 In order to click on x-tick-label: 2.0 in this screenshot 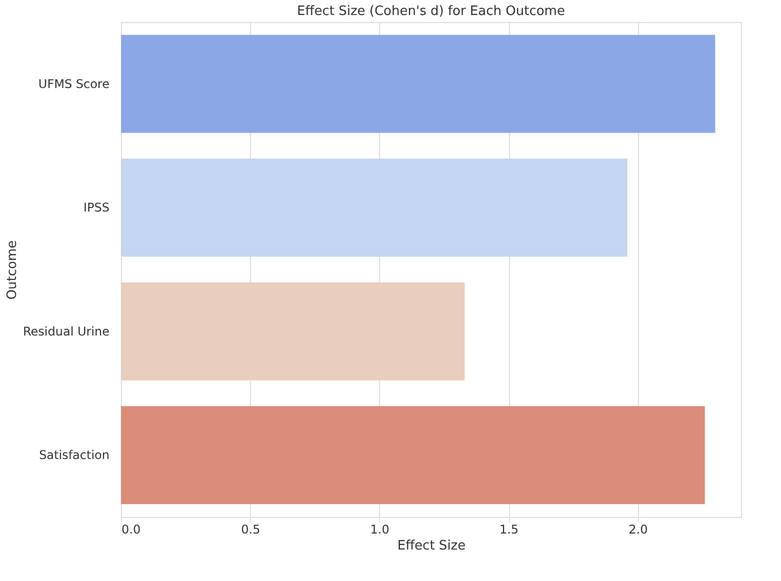, I will do `click(638, 529)`.